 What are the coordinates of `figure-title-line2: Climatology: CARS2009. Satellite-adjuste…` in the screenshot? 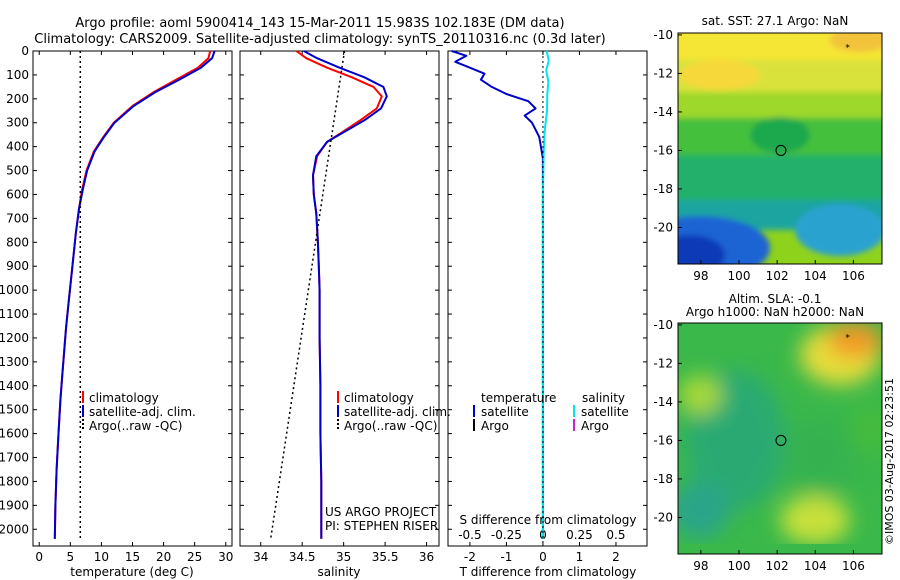 It's located at (320, 39).